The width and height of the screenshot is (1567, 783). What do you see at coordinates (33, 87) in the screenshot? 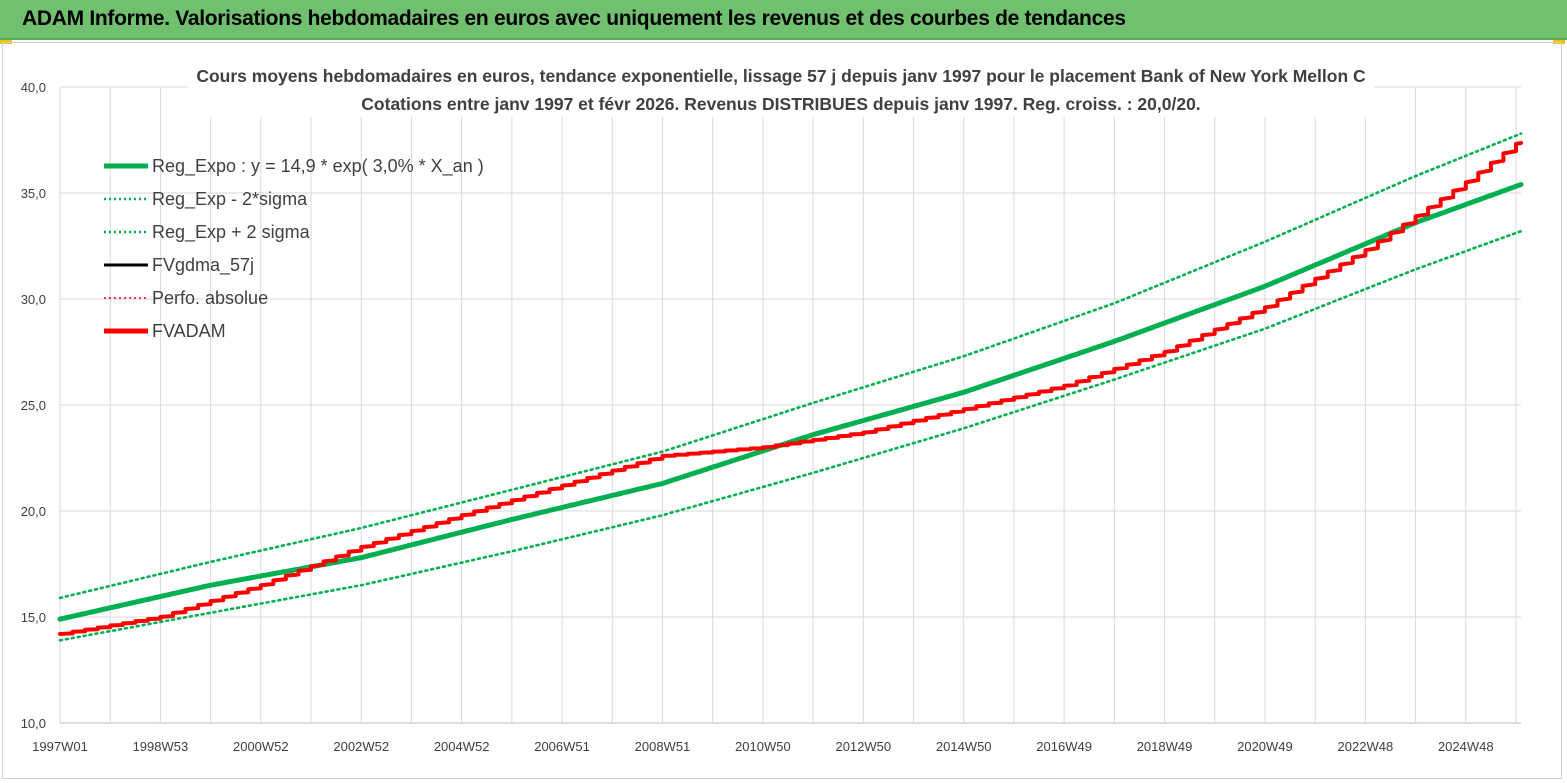
I see `y-tick-label: 40,0` at bounding box center [33, 87].